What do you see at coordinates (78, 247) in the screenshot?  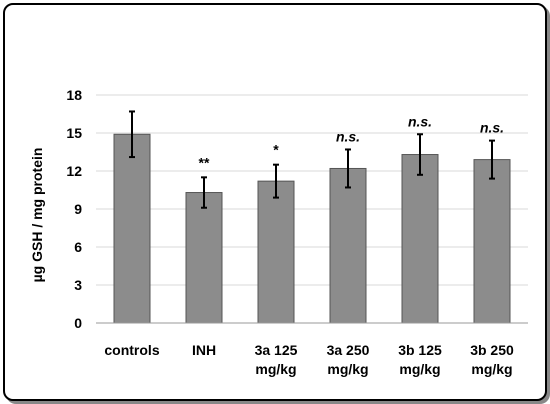 I see `y-tick-label: 6` at bounding box center [78, 247].